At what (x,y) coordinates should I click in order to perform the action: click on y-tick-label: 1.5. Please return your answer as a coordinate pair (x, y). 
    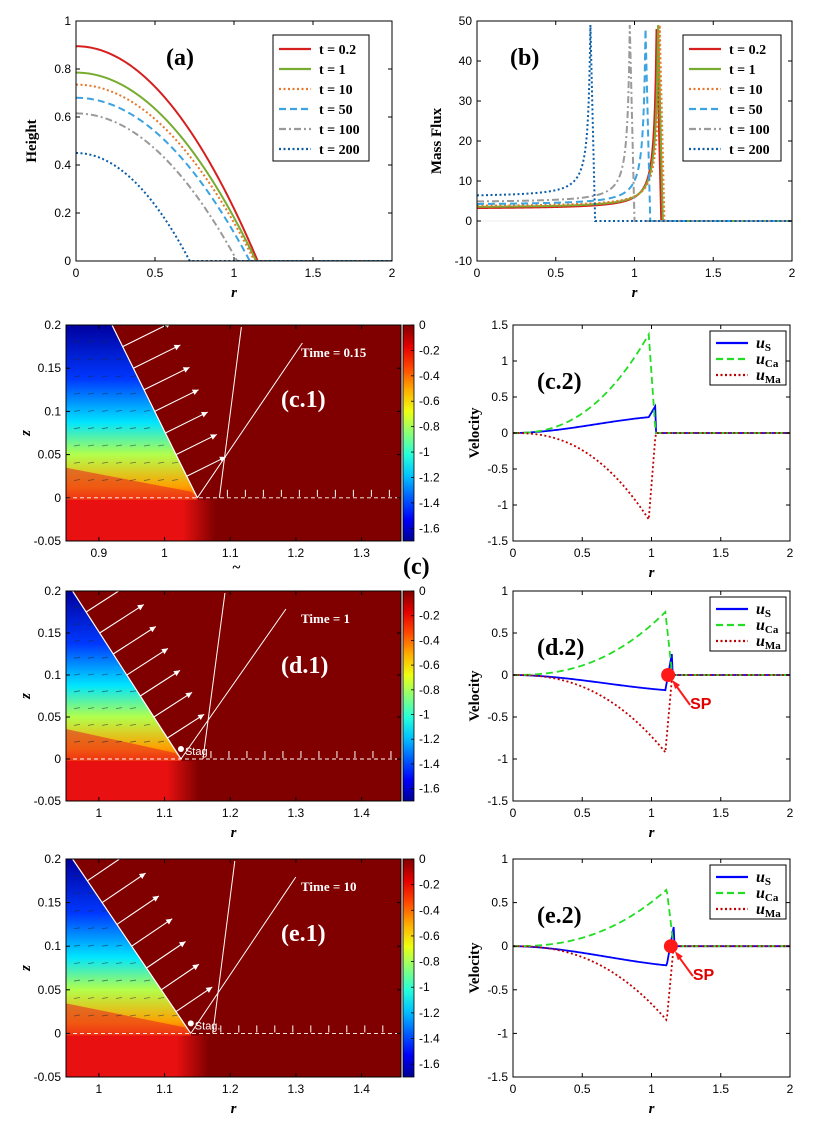
    Looking at the image, I should click on (499, 325).